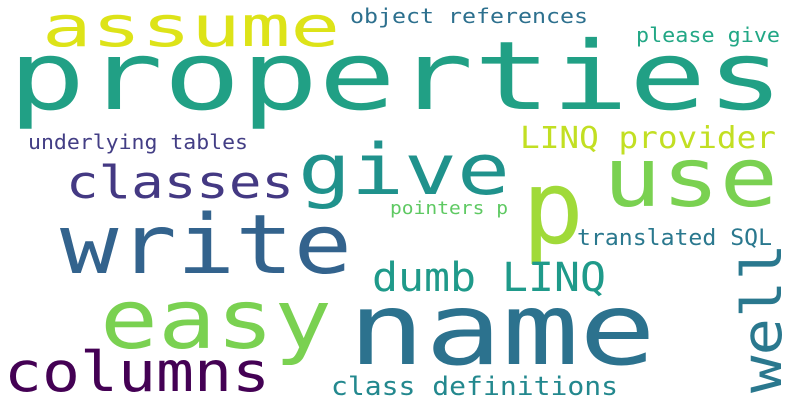  I want to click on word-easy: easy, so click(216, 320).